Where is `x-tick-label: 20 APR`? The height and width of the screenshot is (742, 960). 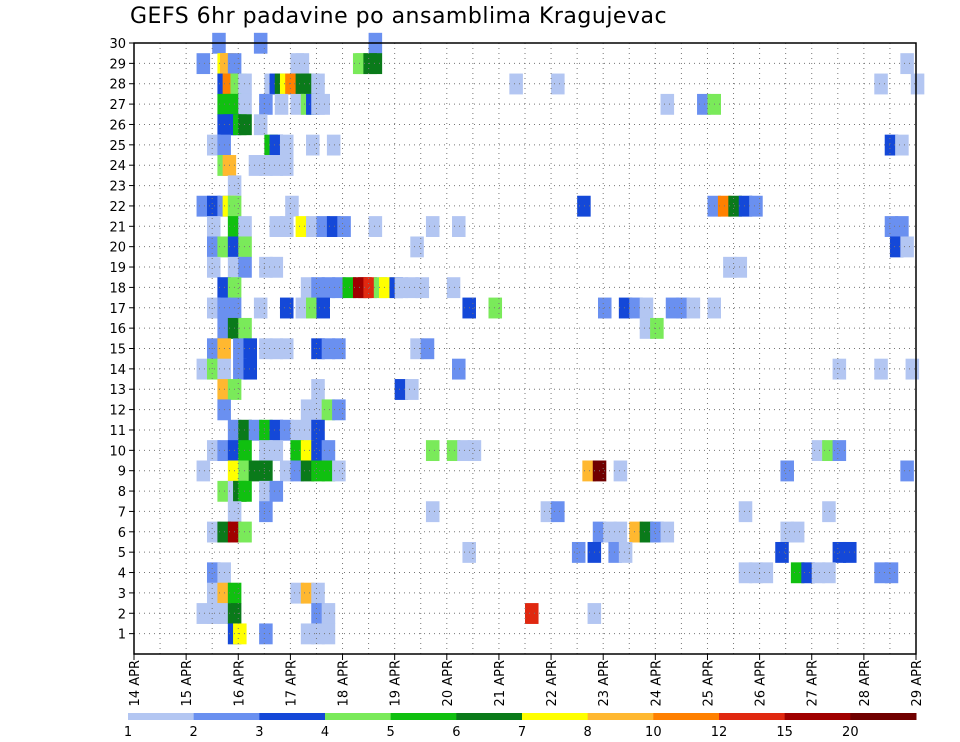
x-tick-label: 20 APR is located at coordinates (448, 683).